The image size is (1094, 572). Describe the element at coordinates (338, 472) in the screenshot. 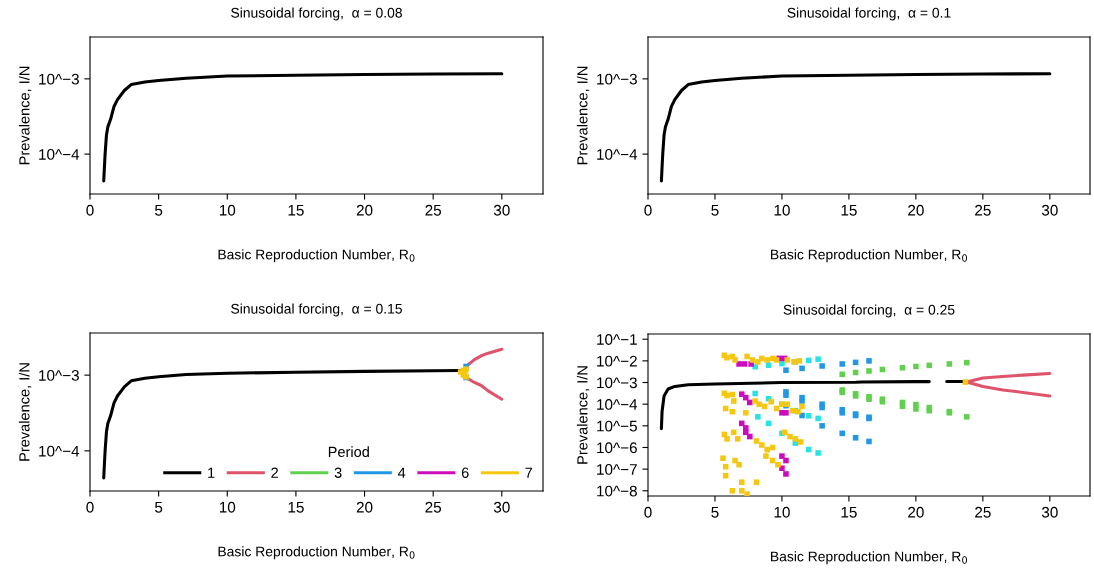

I see `legend-label: 3` at that location.